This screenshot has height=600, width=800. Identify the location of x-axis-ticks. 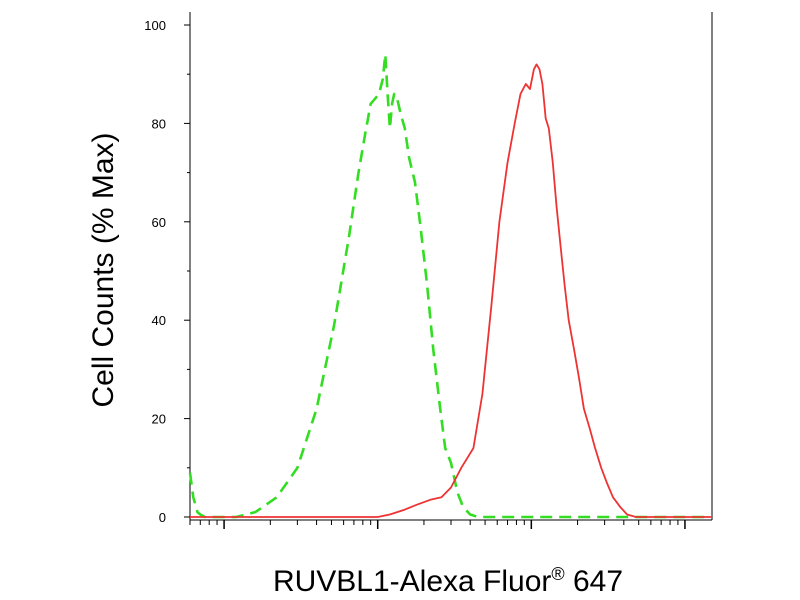
(437, 524).